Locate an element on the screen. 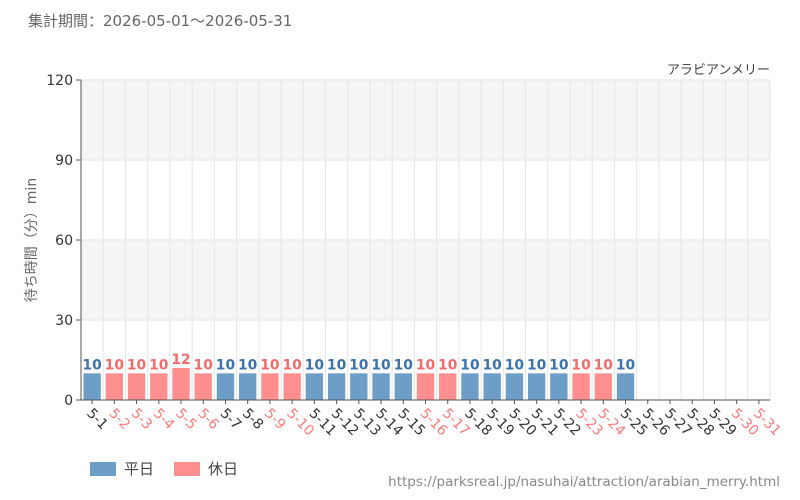 This screenshot has width=800, height=500. x-tick-label: 5-7 is located at coordinates (230, 419).